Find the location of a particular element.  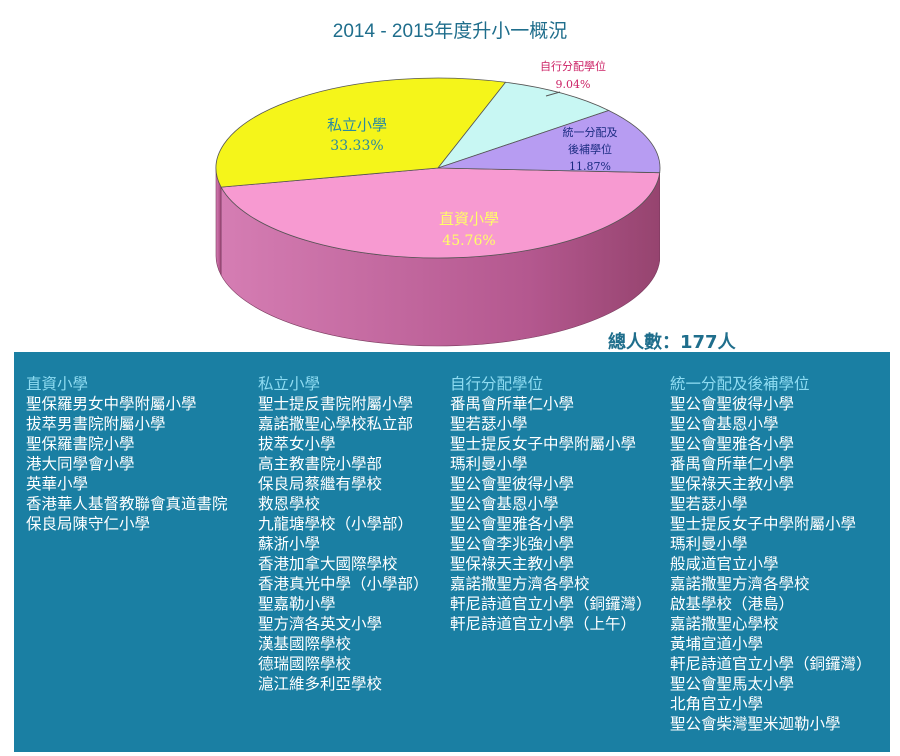

school-item: 嘉諾撒聖心學校 is located at coordinates (724, 624).